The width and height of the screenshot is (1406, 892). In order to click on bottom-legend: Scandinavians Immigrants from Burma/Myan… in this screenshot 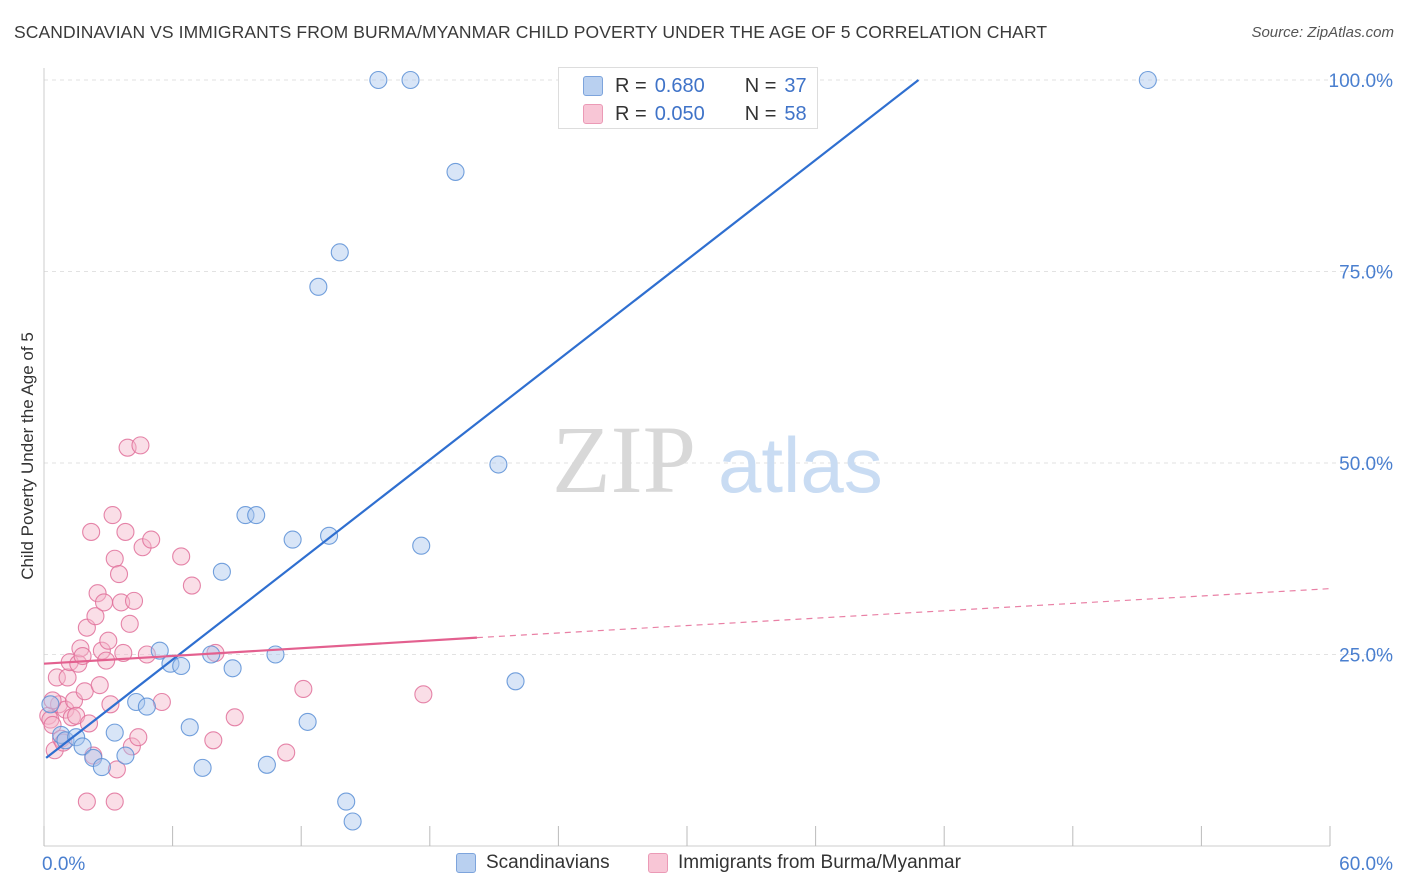, I will do `click(703, 865)`.